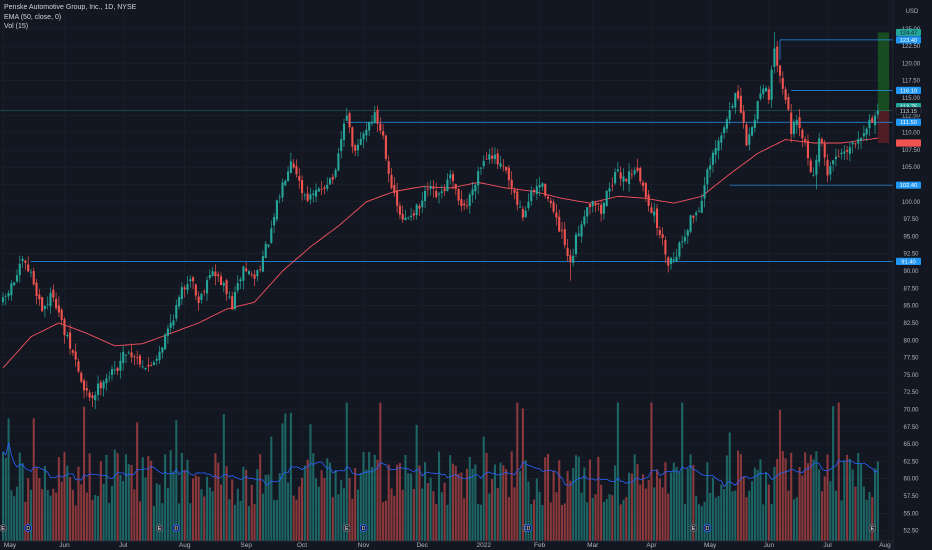  Describe the element at coordinates (10, 545) in the screenshot. I see `x-tick-label: May` at that location.